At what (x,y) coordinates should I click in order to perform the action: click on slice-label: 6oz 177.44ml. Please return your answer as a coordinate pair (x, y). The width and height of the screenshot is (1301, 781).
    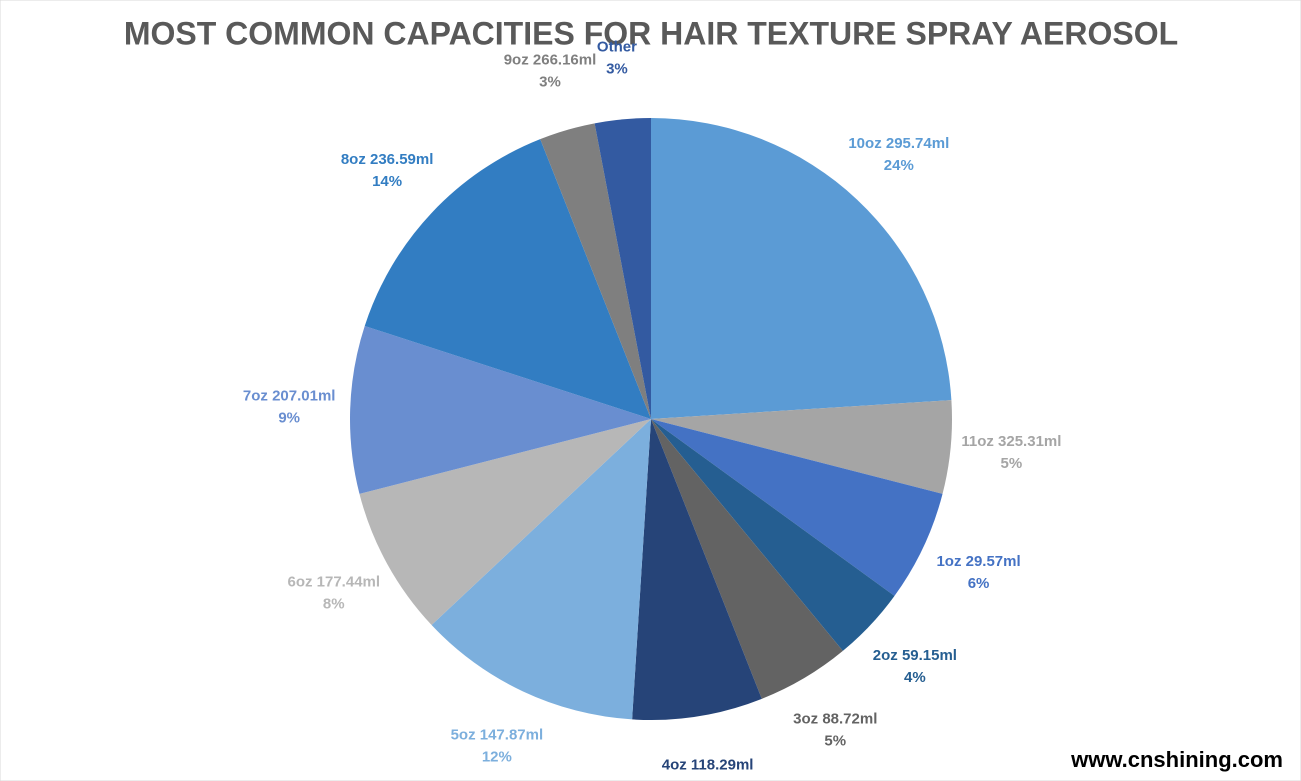
    Looking at the image, I should click on (333, 581).